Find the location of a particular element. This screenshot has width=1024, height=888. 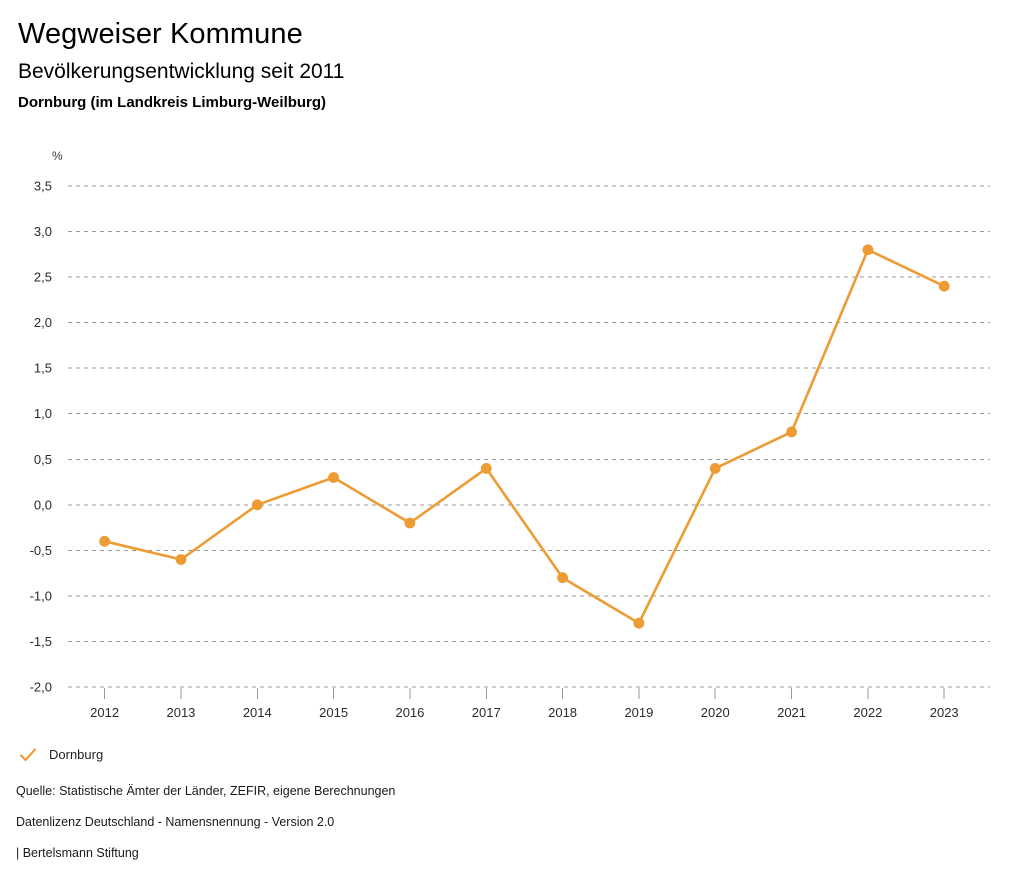

y-axis-tick-label: -1,0 is located at coordinates (41, 595).